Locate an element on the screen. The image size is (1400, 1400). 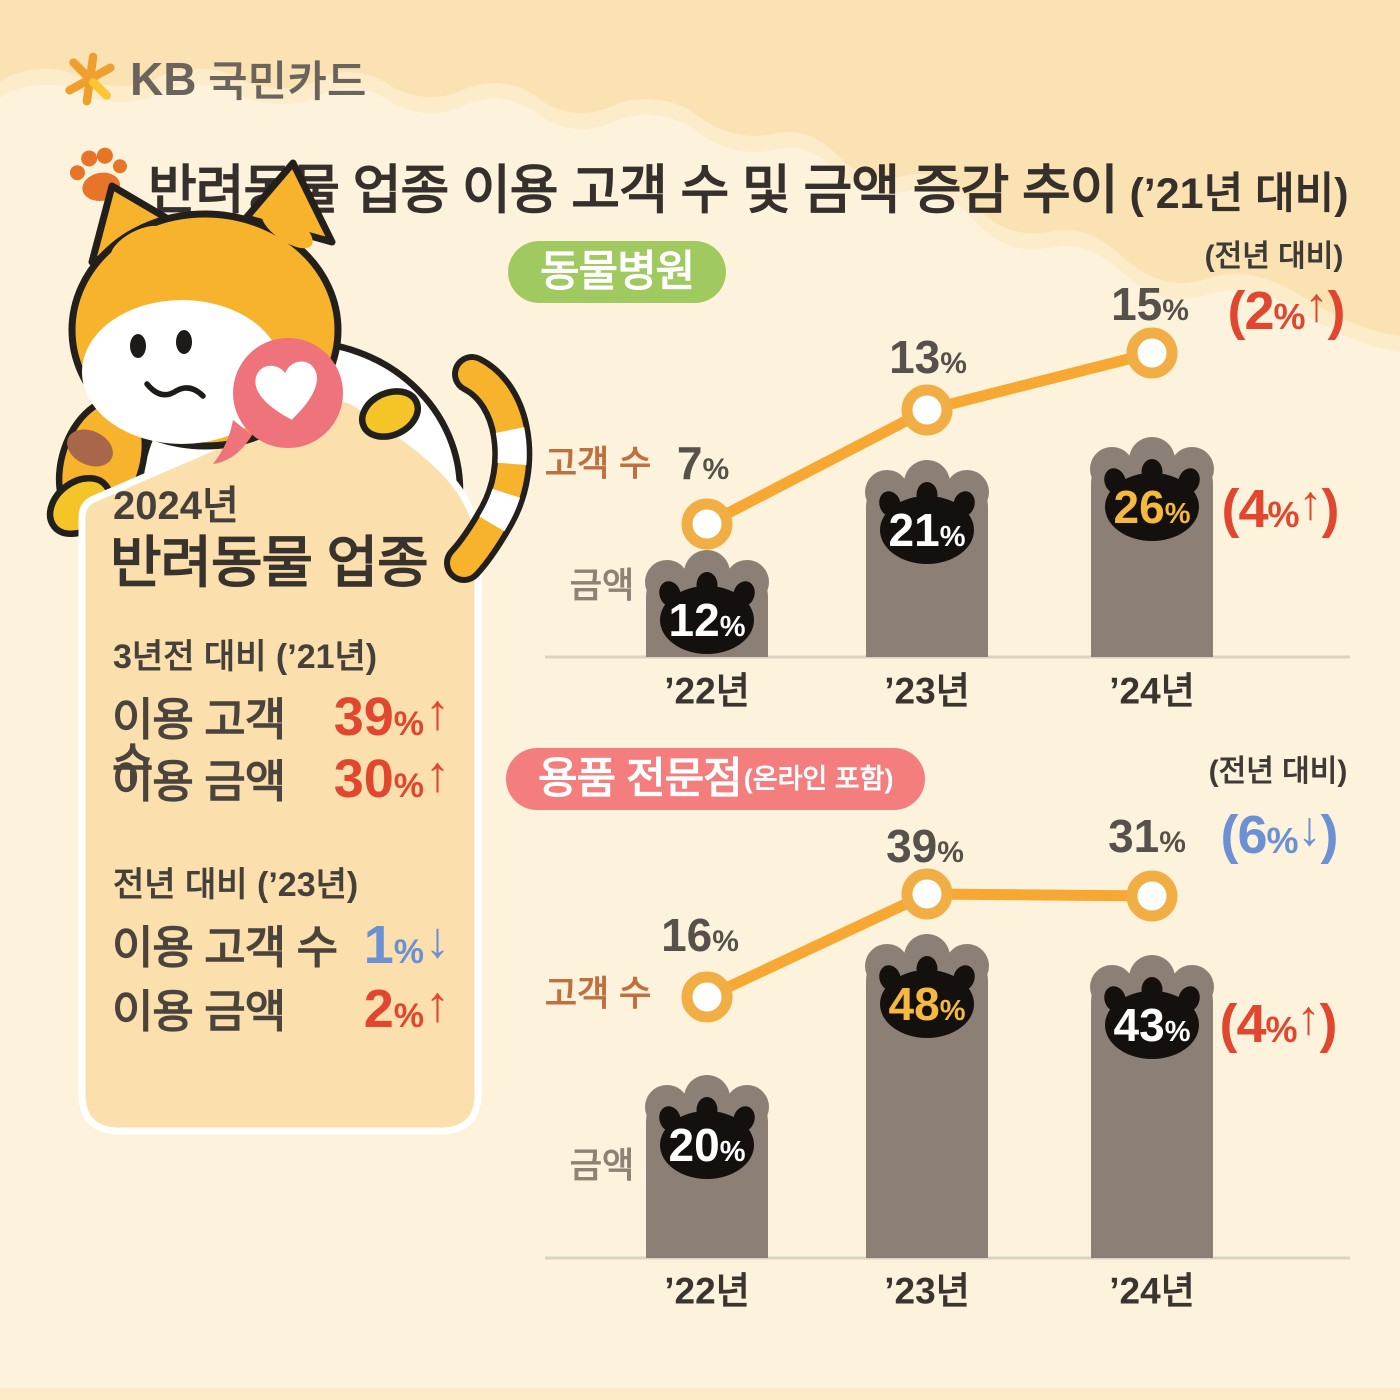
page-title-row: 반려동물 업종 이용 고객 수 및 금액 증감 추이 (’21년 대비) is located at coordinates (748, 186).